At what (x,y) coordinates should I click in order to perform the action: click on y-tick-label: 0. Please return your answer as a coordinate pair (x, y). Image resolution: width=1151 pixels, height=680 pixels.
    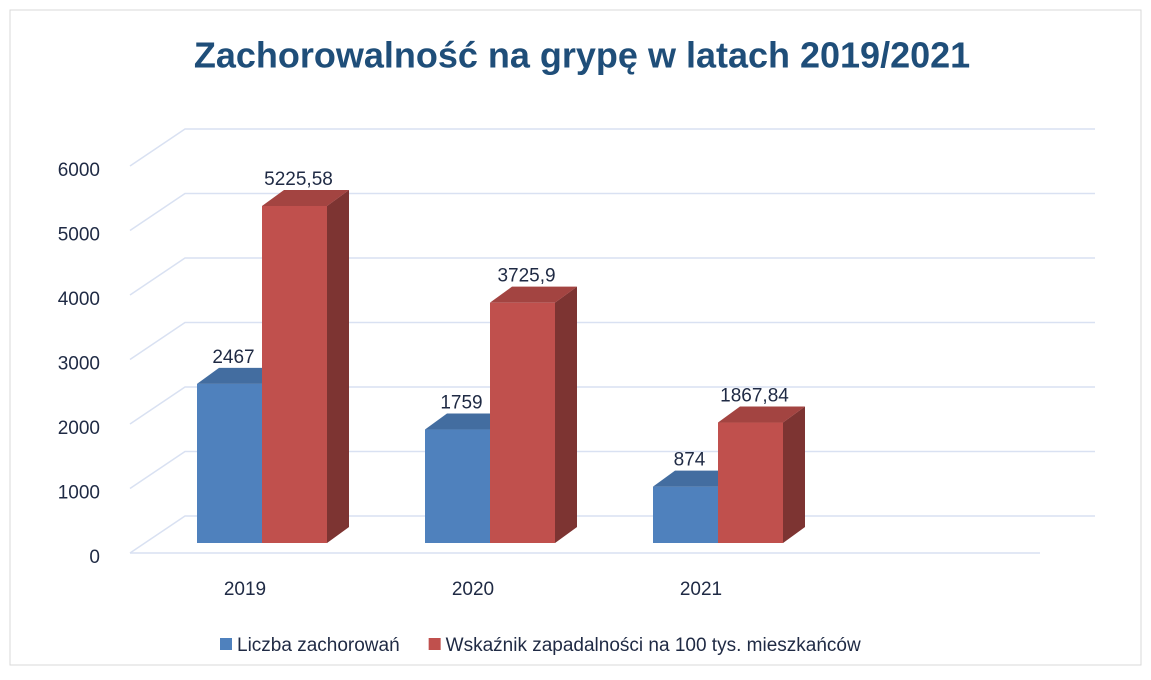
    Looking at the image, I should click on (94, 557).